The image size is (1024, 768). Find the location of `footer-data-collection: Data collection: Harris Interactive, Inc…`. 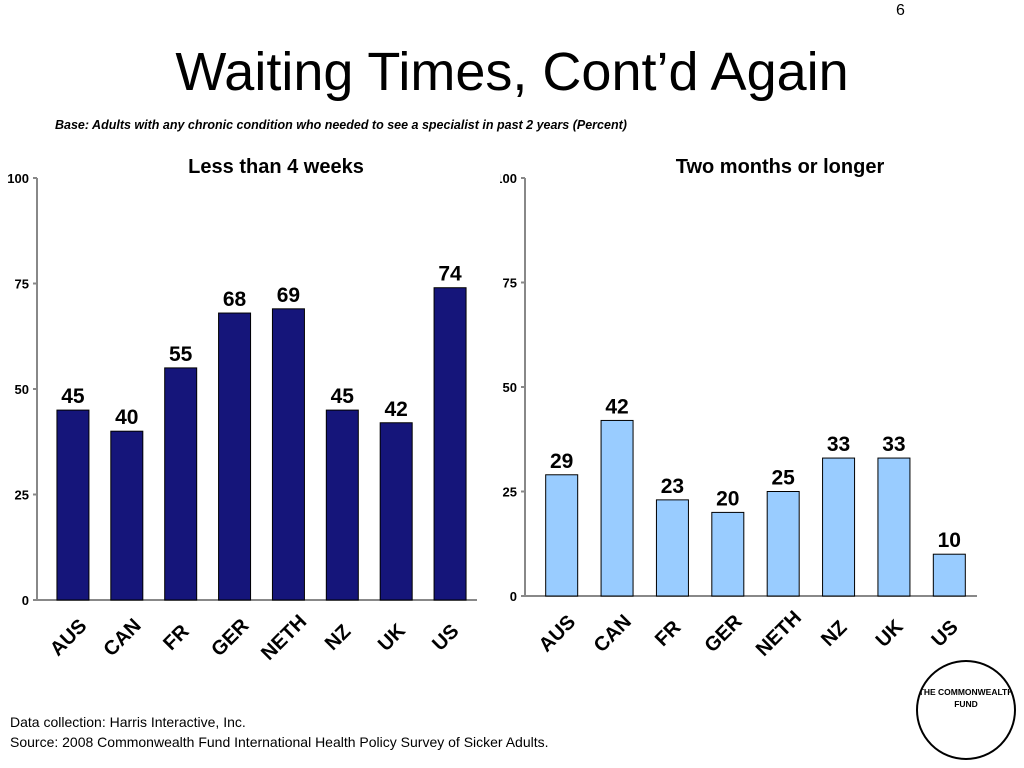

footer-data-collection: Data collection: Harris Interactive, Inc… is located at coordinates (128, 722).